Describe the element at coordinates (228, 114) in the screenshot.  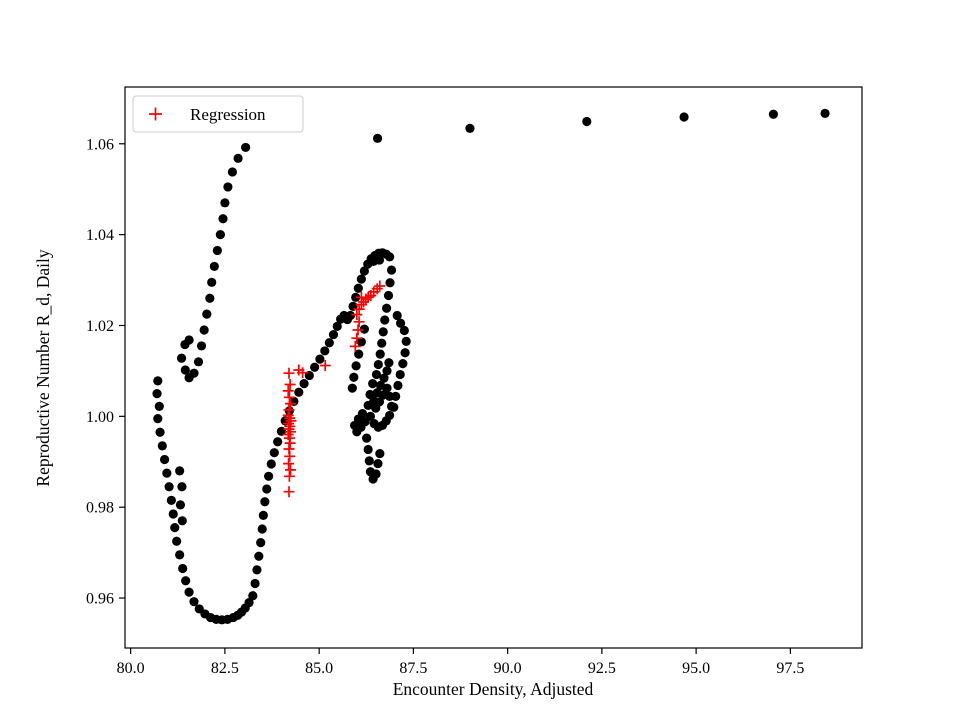
I see `legend-label: Regression` at that location.